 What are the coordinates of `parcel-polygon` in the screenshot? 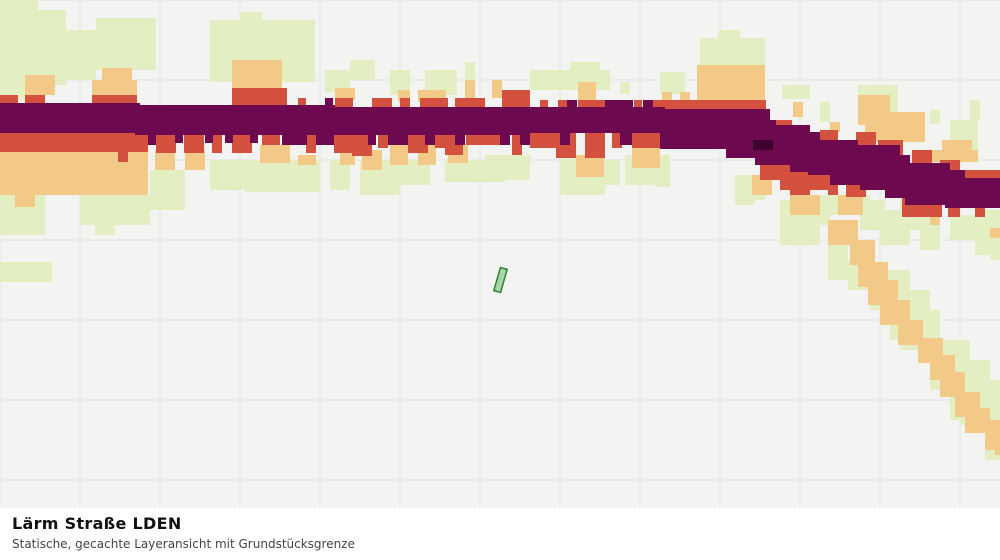 It's located at (500, 280).